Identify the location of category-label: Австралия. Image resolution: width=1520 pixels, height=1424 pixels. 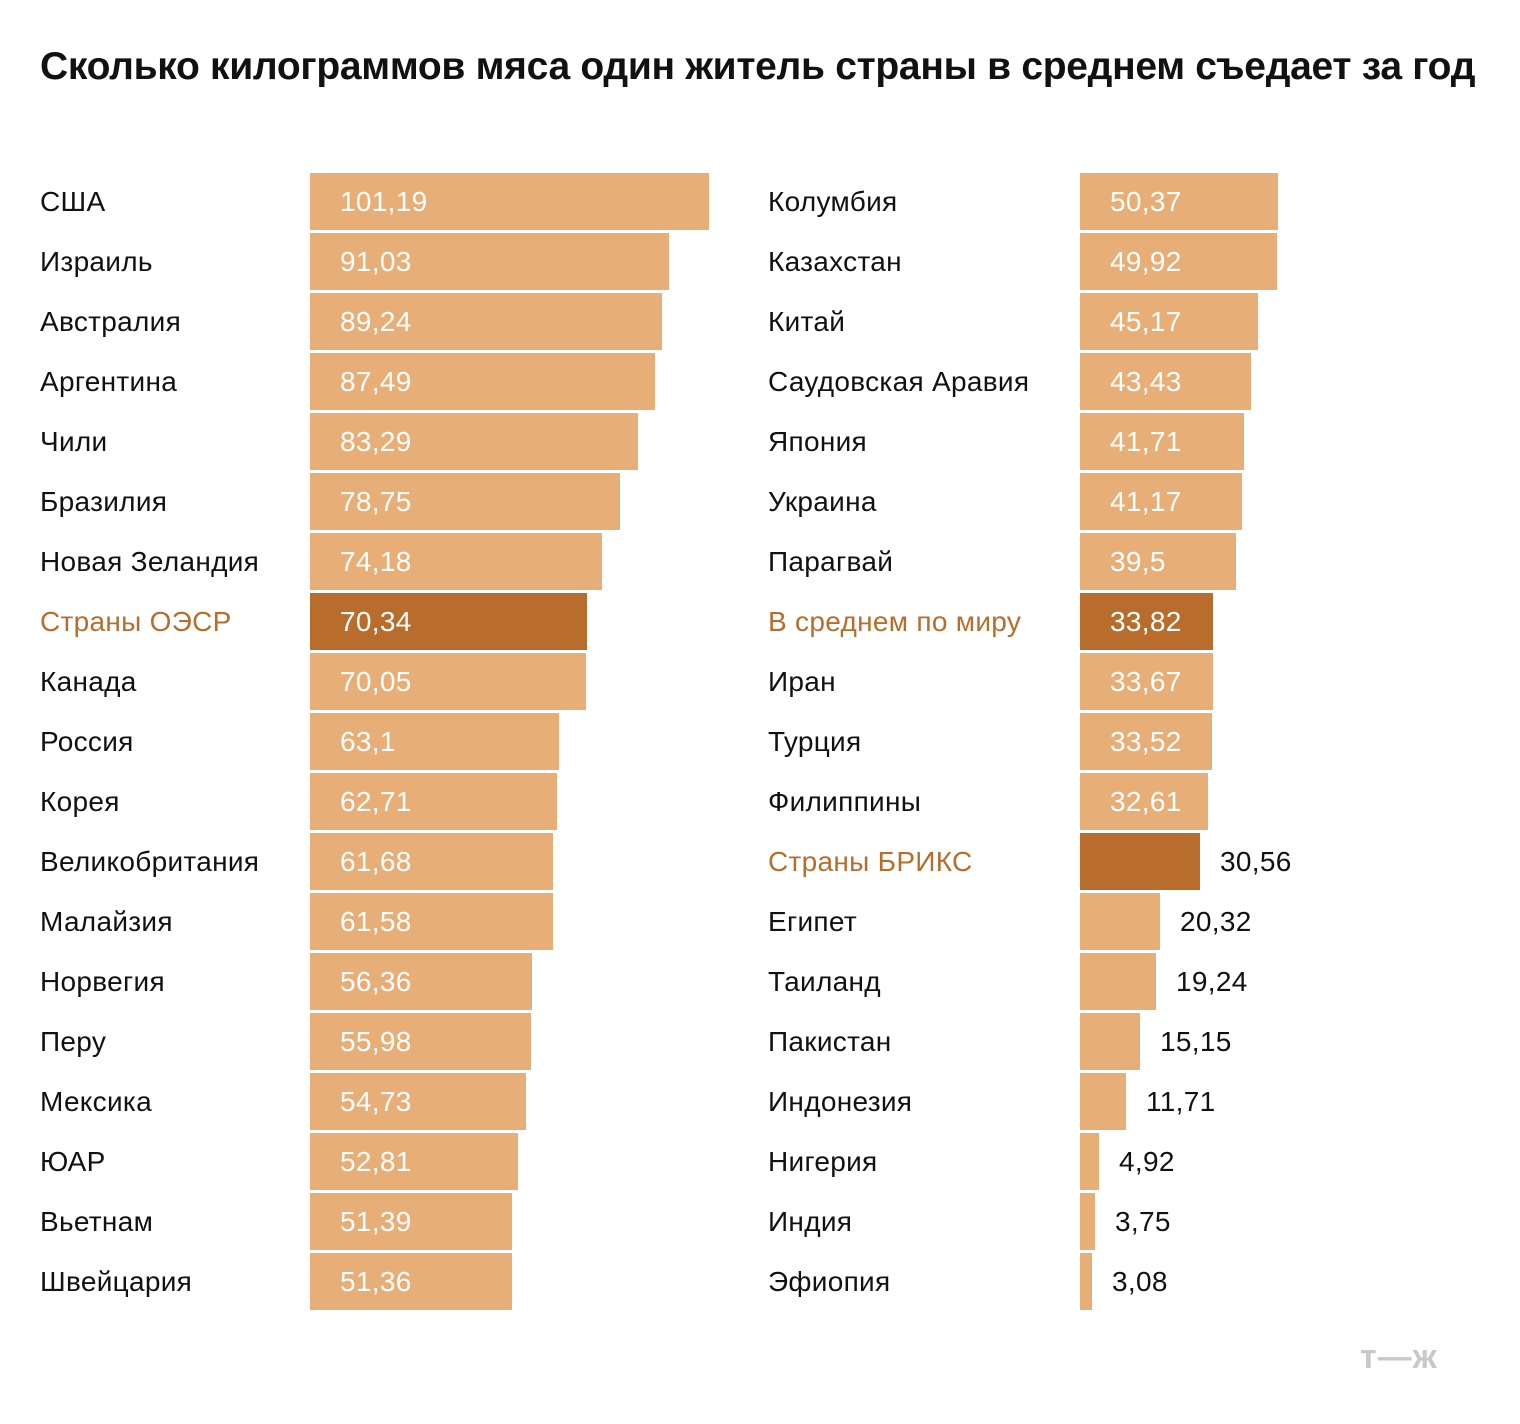
(111, 321).